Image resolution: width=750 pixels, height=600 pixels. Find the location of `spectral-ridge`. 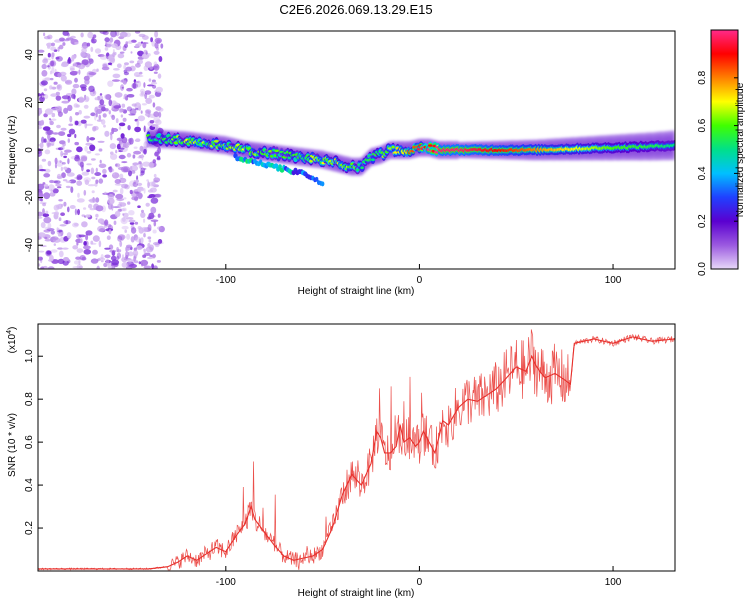

spectral-ridge is located at coordinates (410, 153).